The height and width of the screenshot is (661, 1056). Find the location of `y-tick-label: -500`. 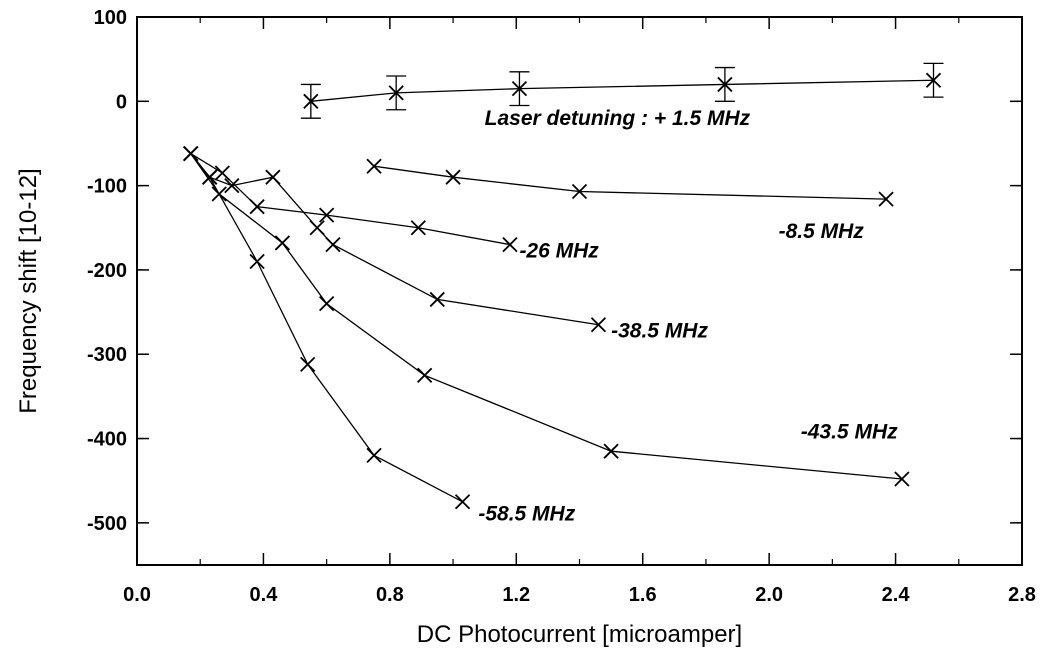

y-tick-label: -500 is located at coordinates (107, 524).